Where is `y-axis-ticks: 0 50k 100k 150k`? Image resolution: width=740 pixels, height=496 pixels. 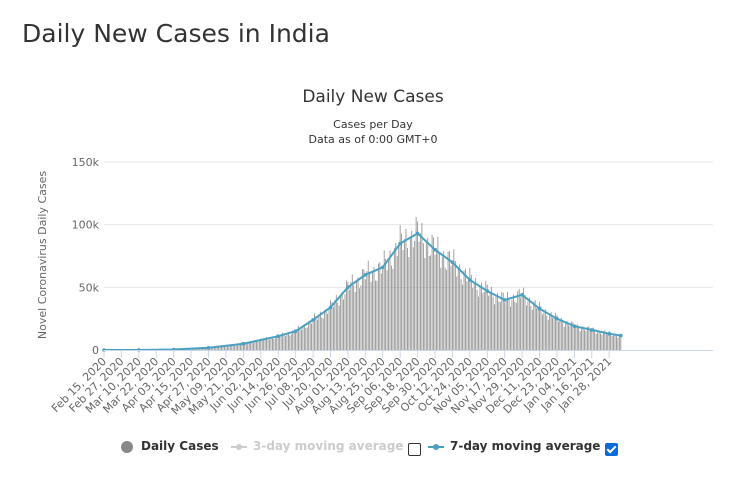
y-axis-ticks: 0 50k 100k 150k is located at coordinates (86, 256).